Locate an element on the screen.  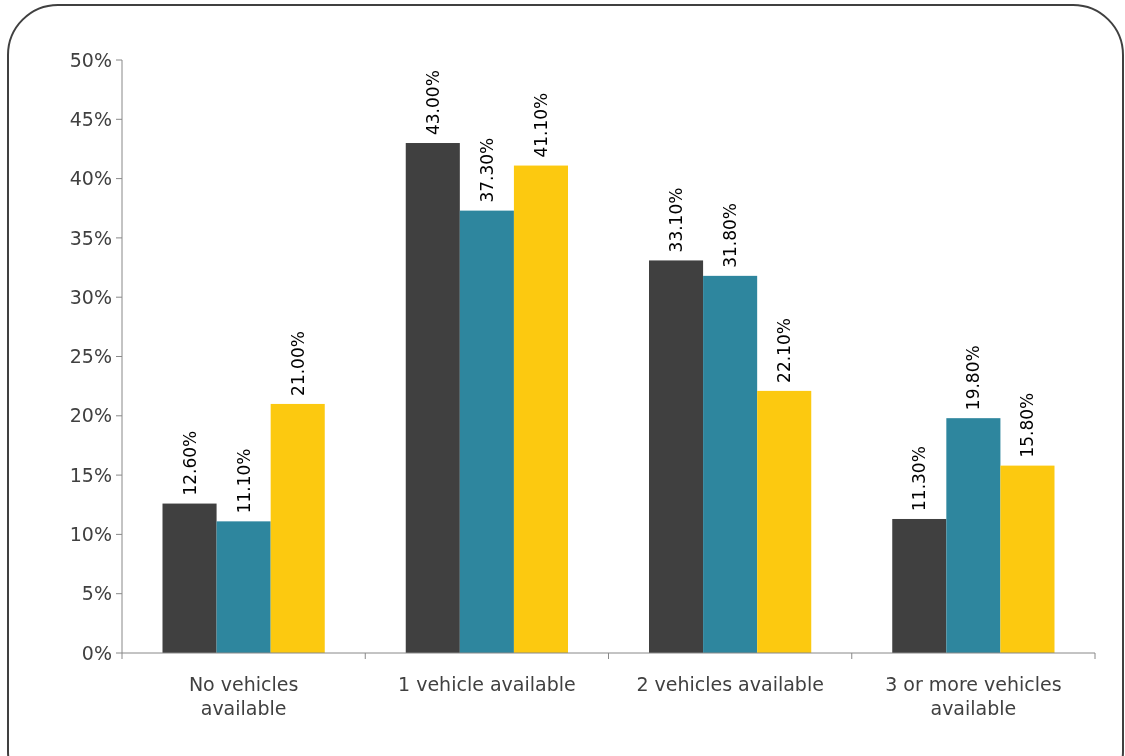
x-tick-label: 2 vehicles available is located at coordinates (730, 684).